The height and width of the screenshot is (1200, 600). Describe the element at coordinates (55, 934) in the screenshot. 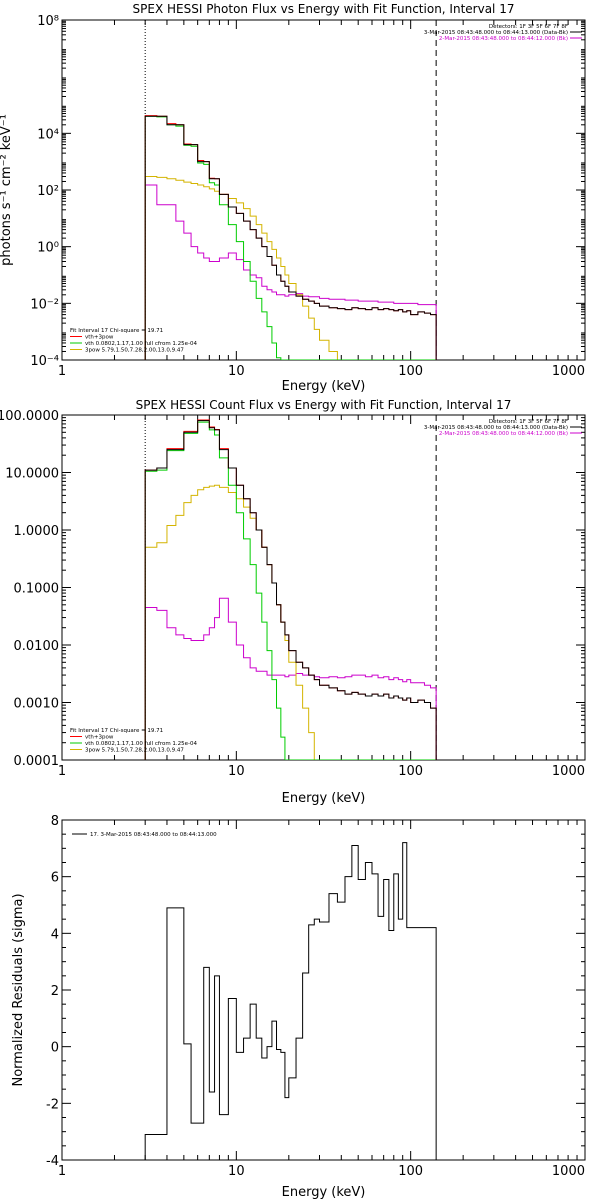

I see `y-tick-label: 4` at that location.